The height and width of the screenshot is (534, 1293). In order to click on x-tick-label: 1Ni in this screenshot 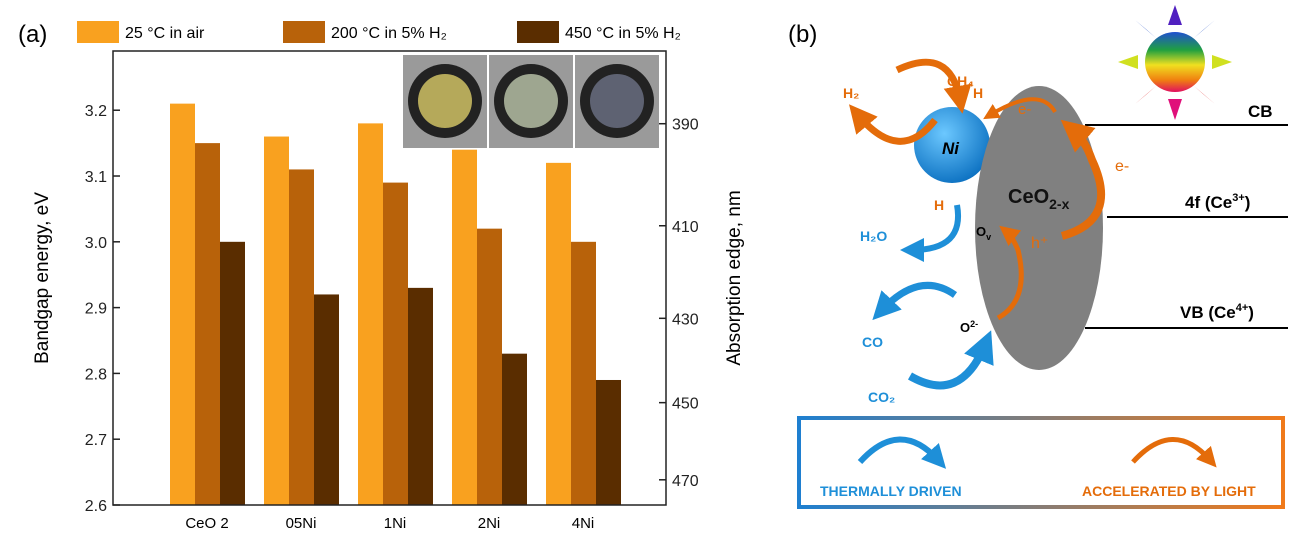, I will do `click(395, 523)`.